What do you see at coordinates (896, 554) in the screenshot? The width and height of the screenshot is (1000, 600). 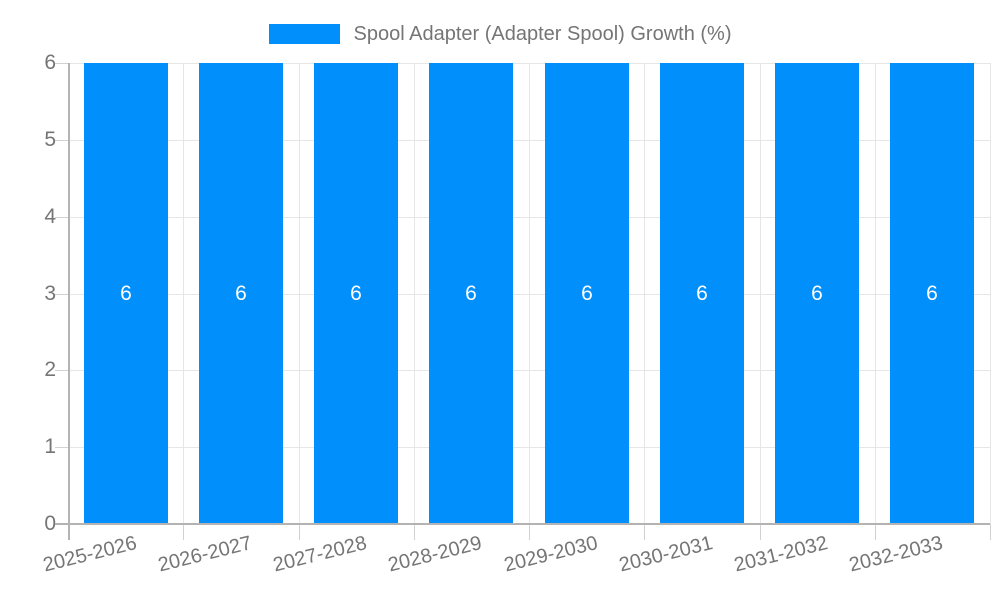 I see `x-axis-tick-label: 2032-2033` at bounding box center [896, 554].